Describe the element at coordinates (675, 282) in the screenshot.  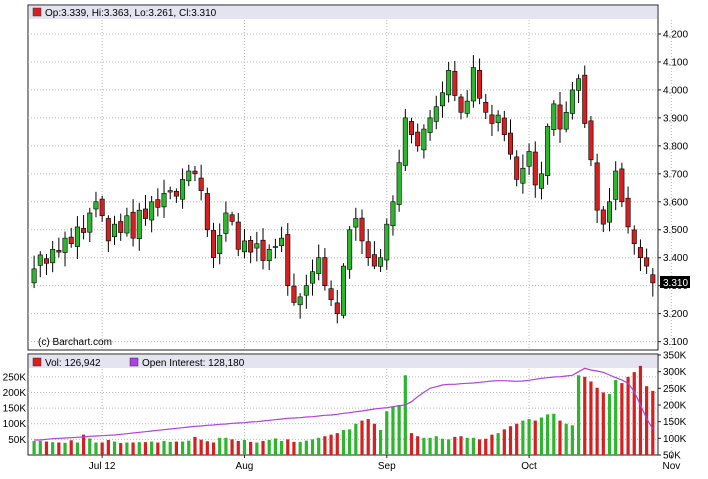
I see `last-price-marker: 3.310` at that location.